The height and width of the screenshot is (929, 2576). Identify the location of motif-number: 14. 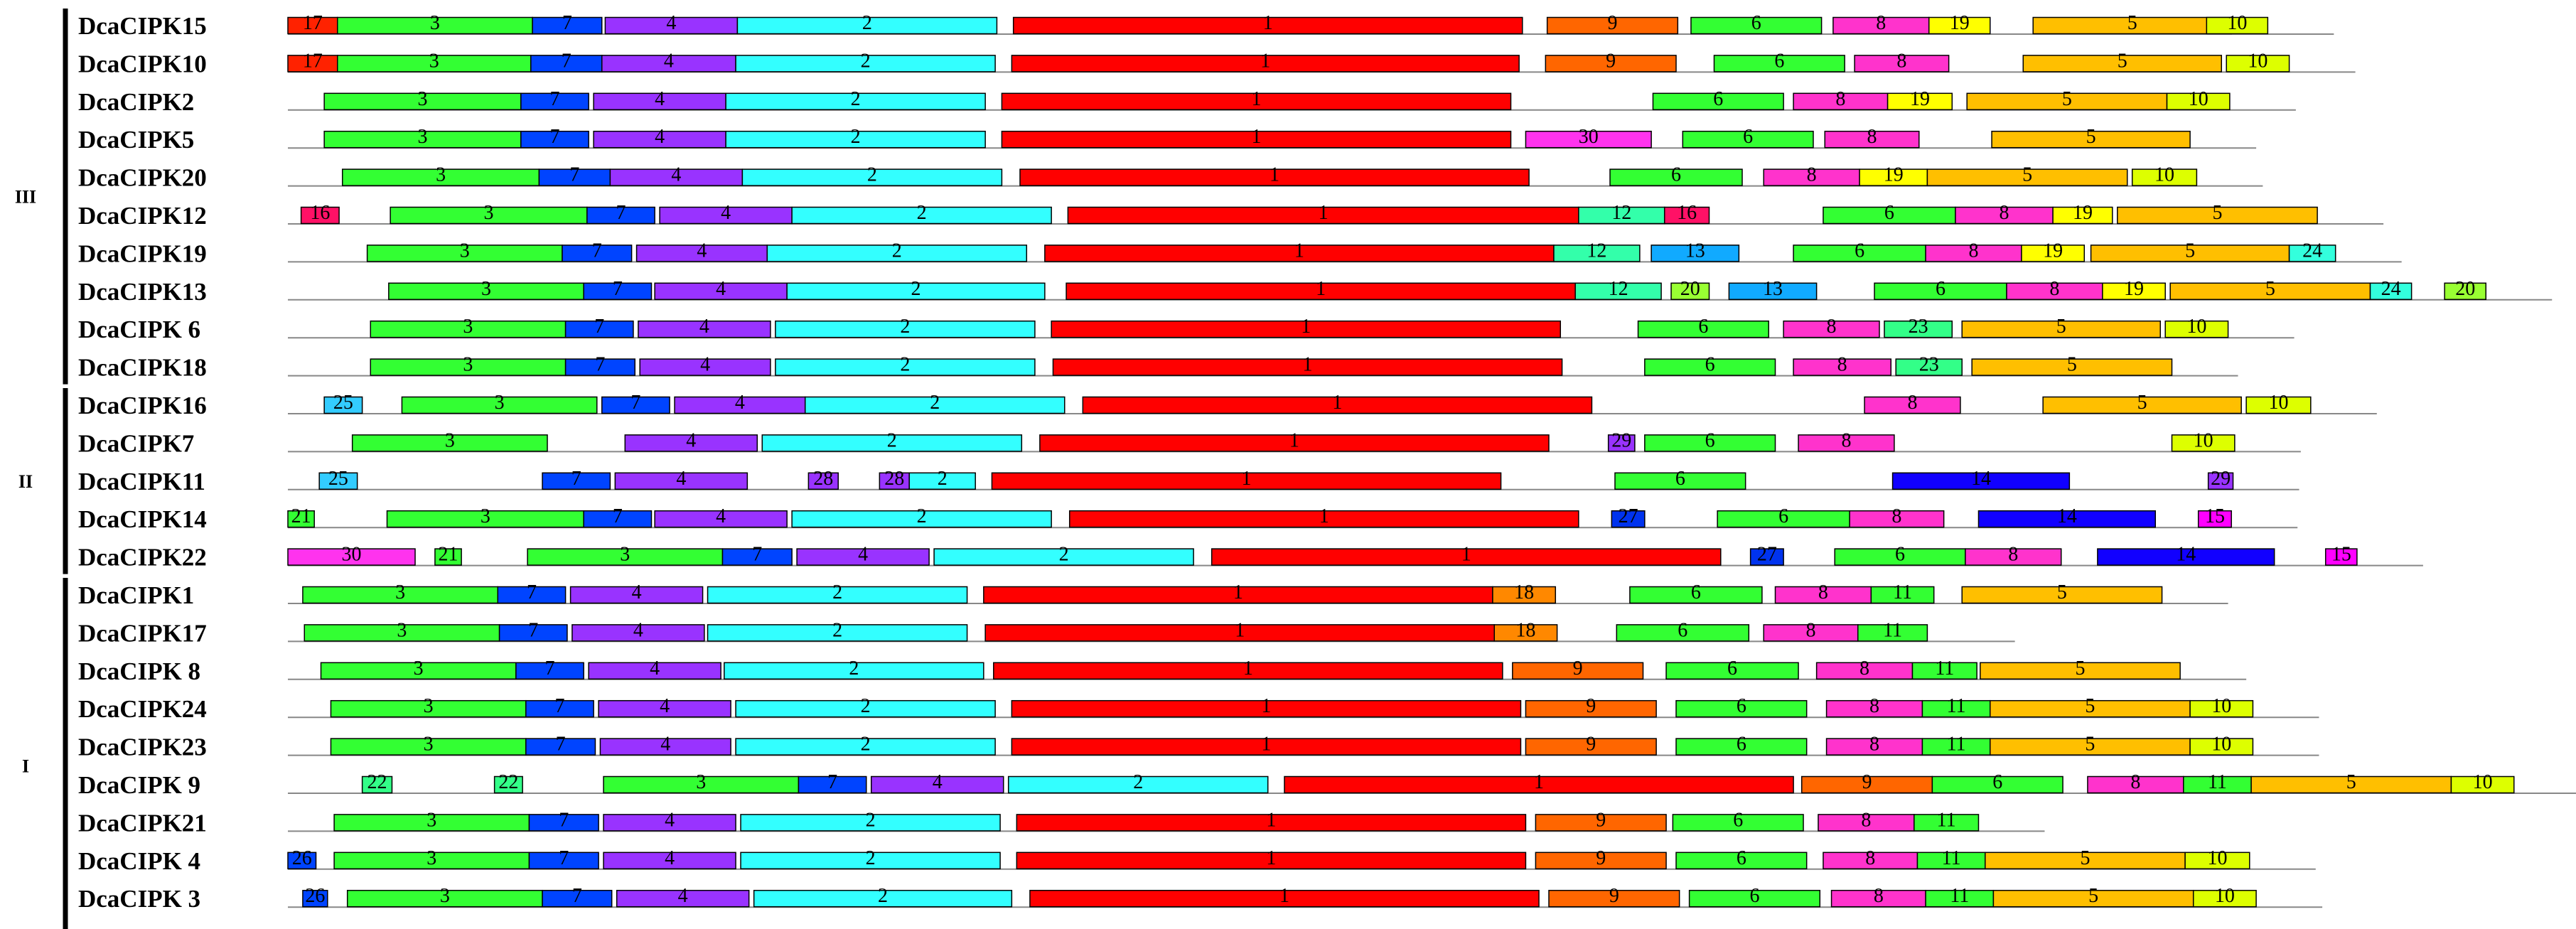
(1981, 479).